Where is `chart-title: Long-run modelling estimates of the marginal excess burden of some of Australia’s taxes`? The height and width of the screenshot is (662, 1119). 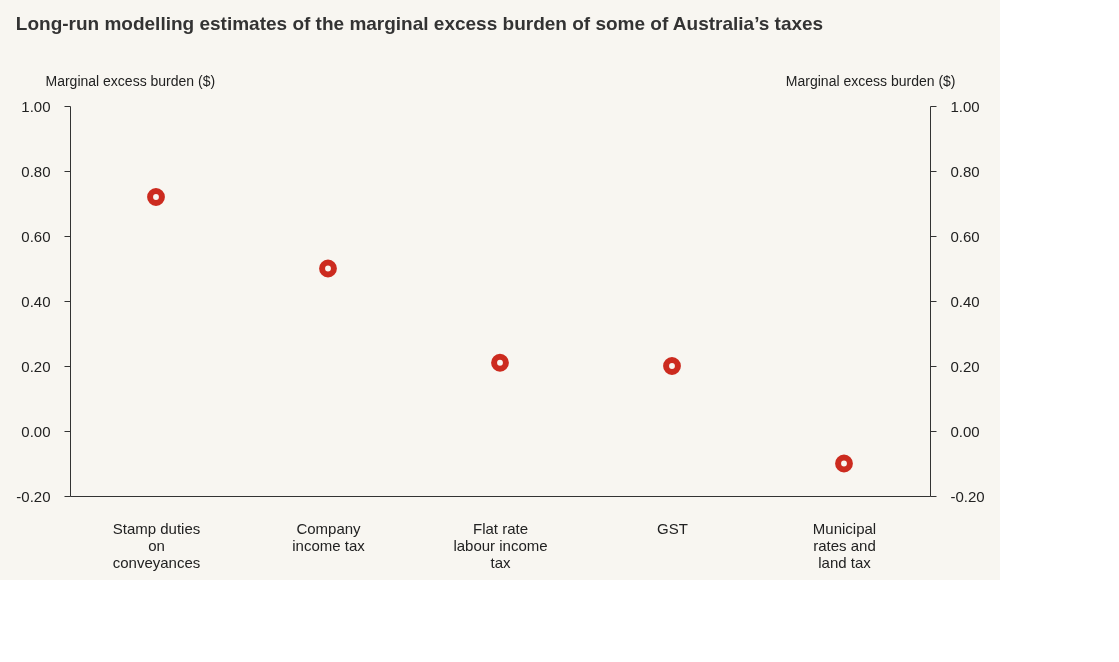 chart-title: Long-run modelling estimates of the marginal excess burden of some of Australia’s taxes is located at coordinates (419, 23).